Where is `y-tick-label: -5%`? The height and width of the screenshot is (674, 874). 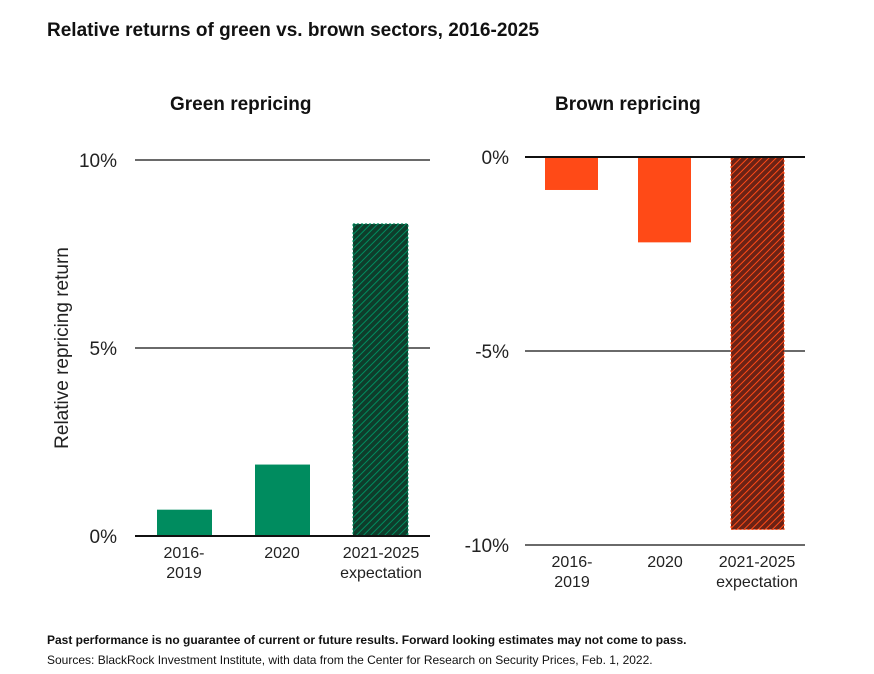
y-tick-label: -5% is located at coordinates (492, 352).